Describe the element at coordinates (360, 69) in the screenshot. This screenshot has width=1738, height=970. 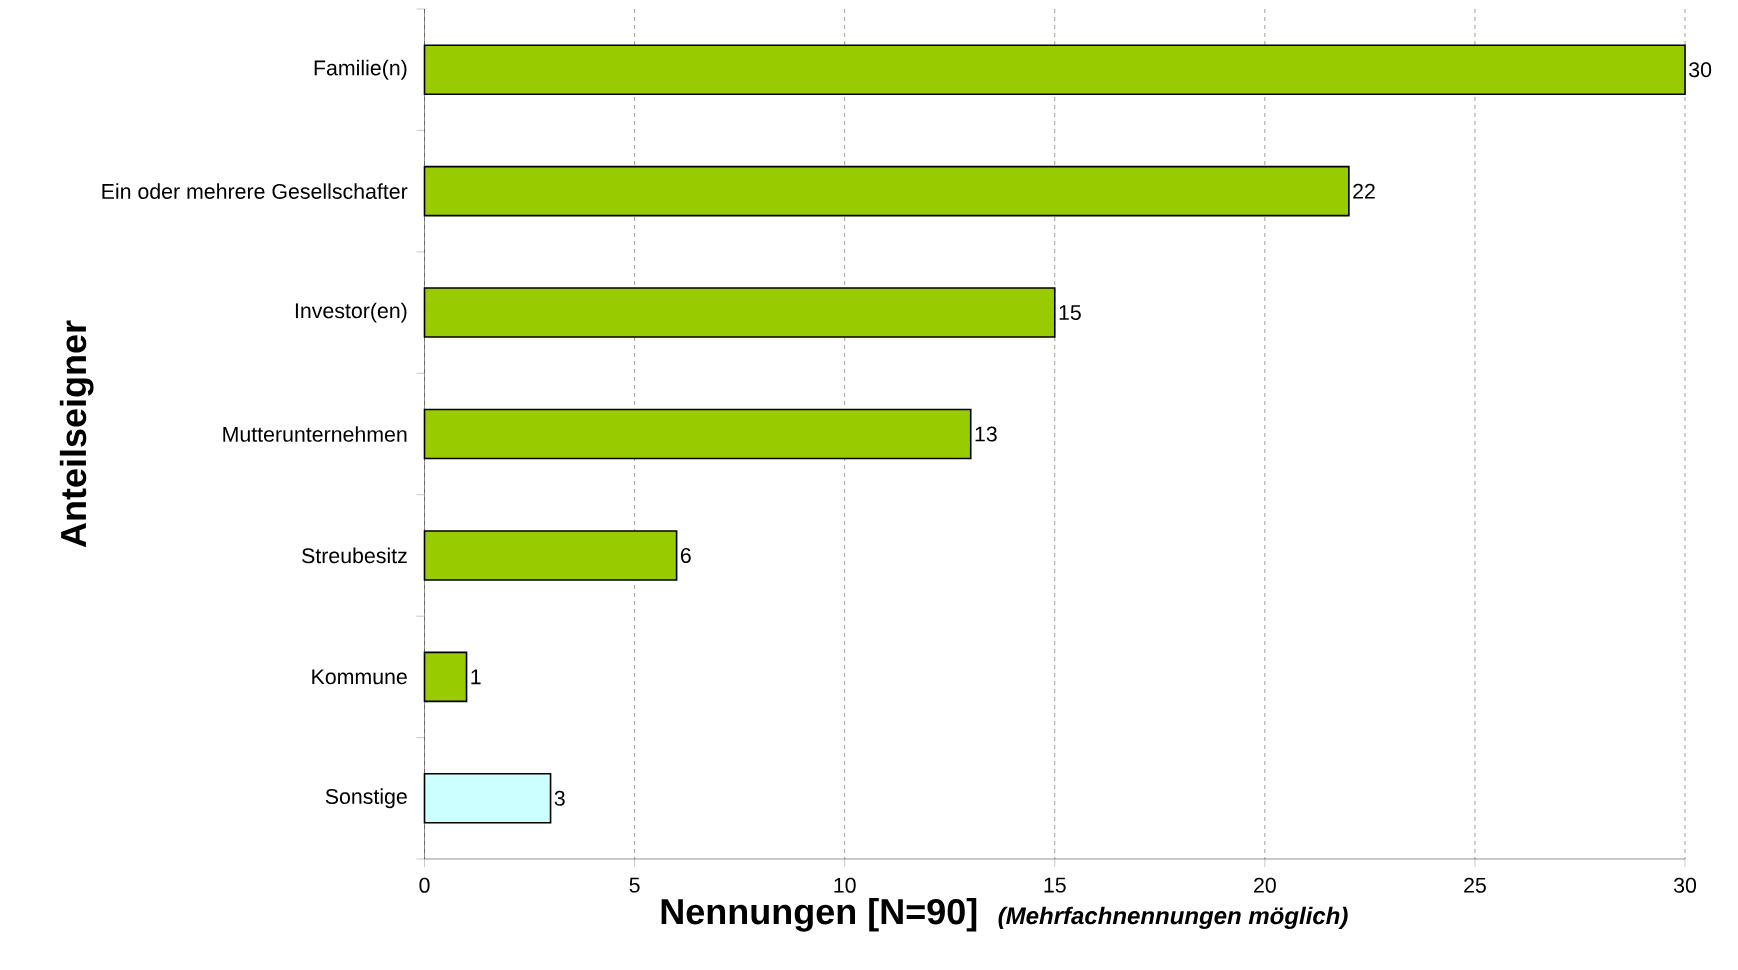
I see `y-tick-label: Familie(n)` at that location.